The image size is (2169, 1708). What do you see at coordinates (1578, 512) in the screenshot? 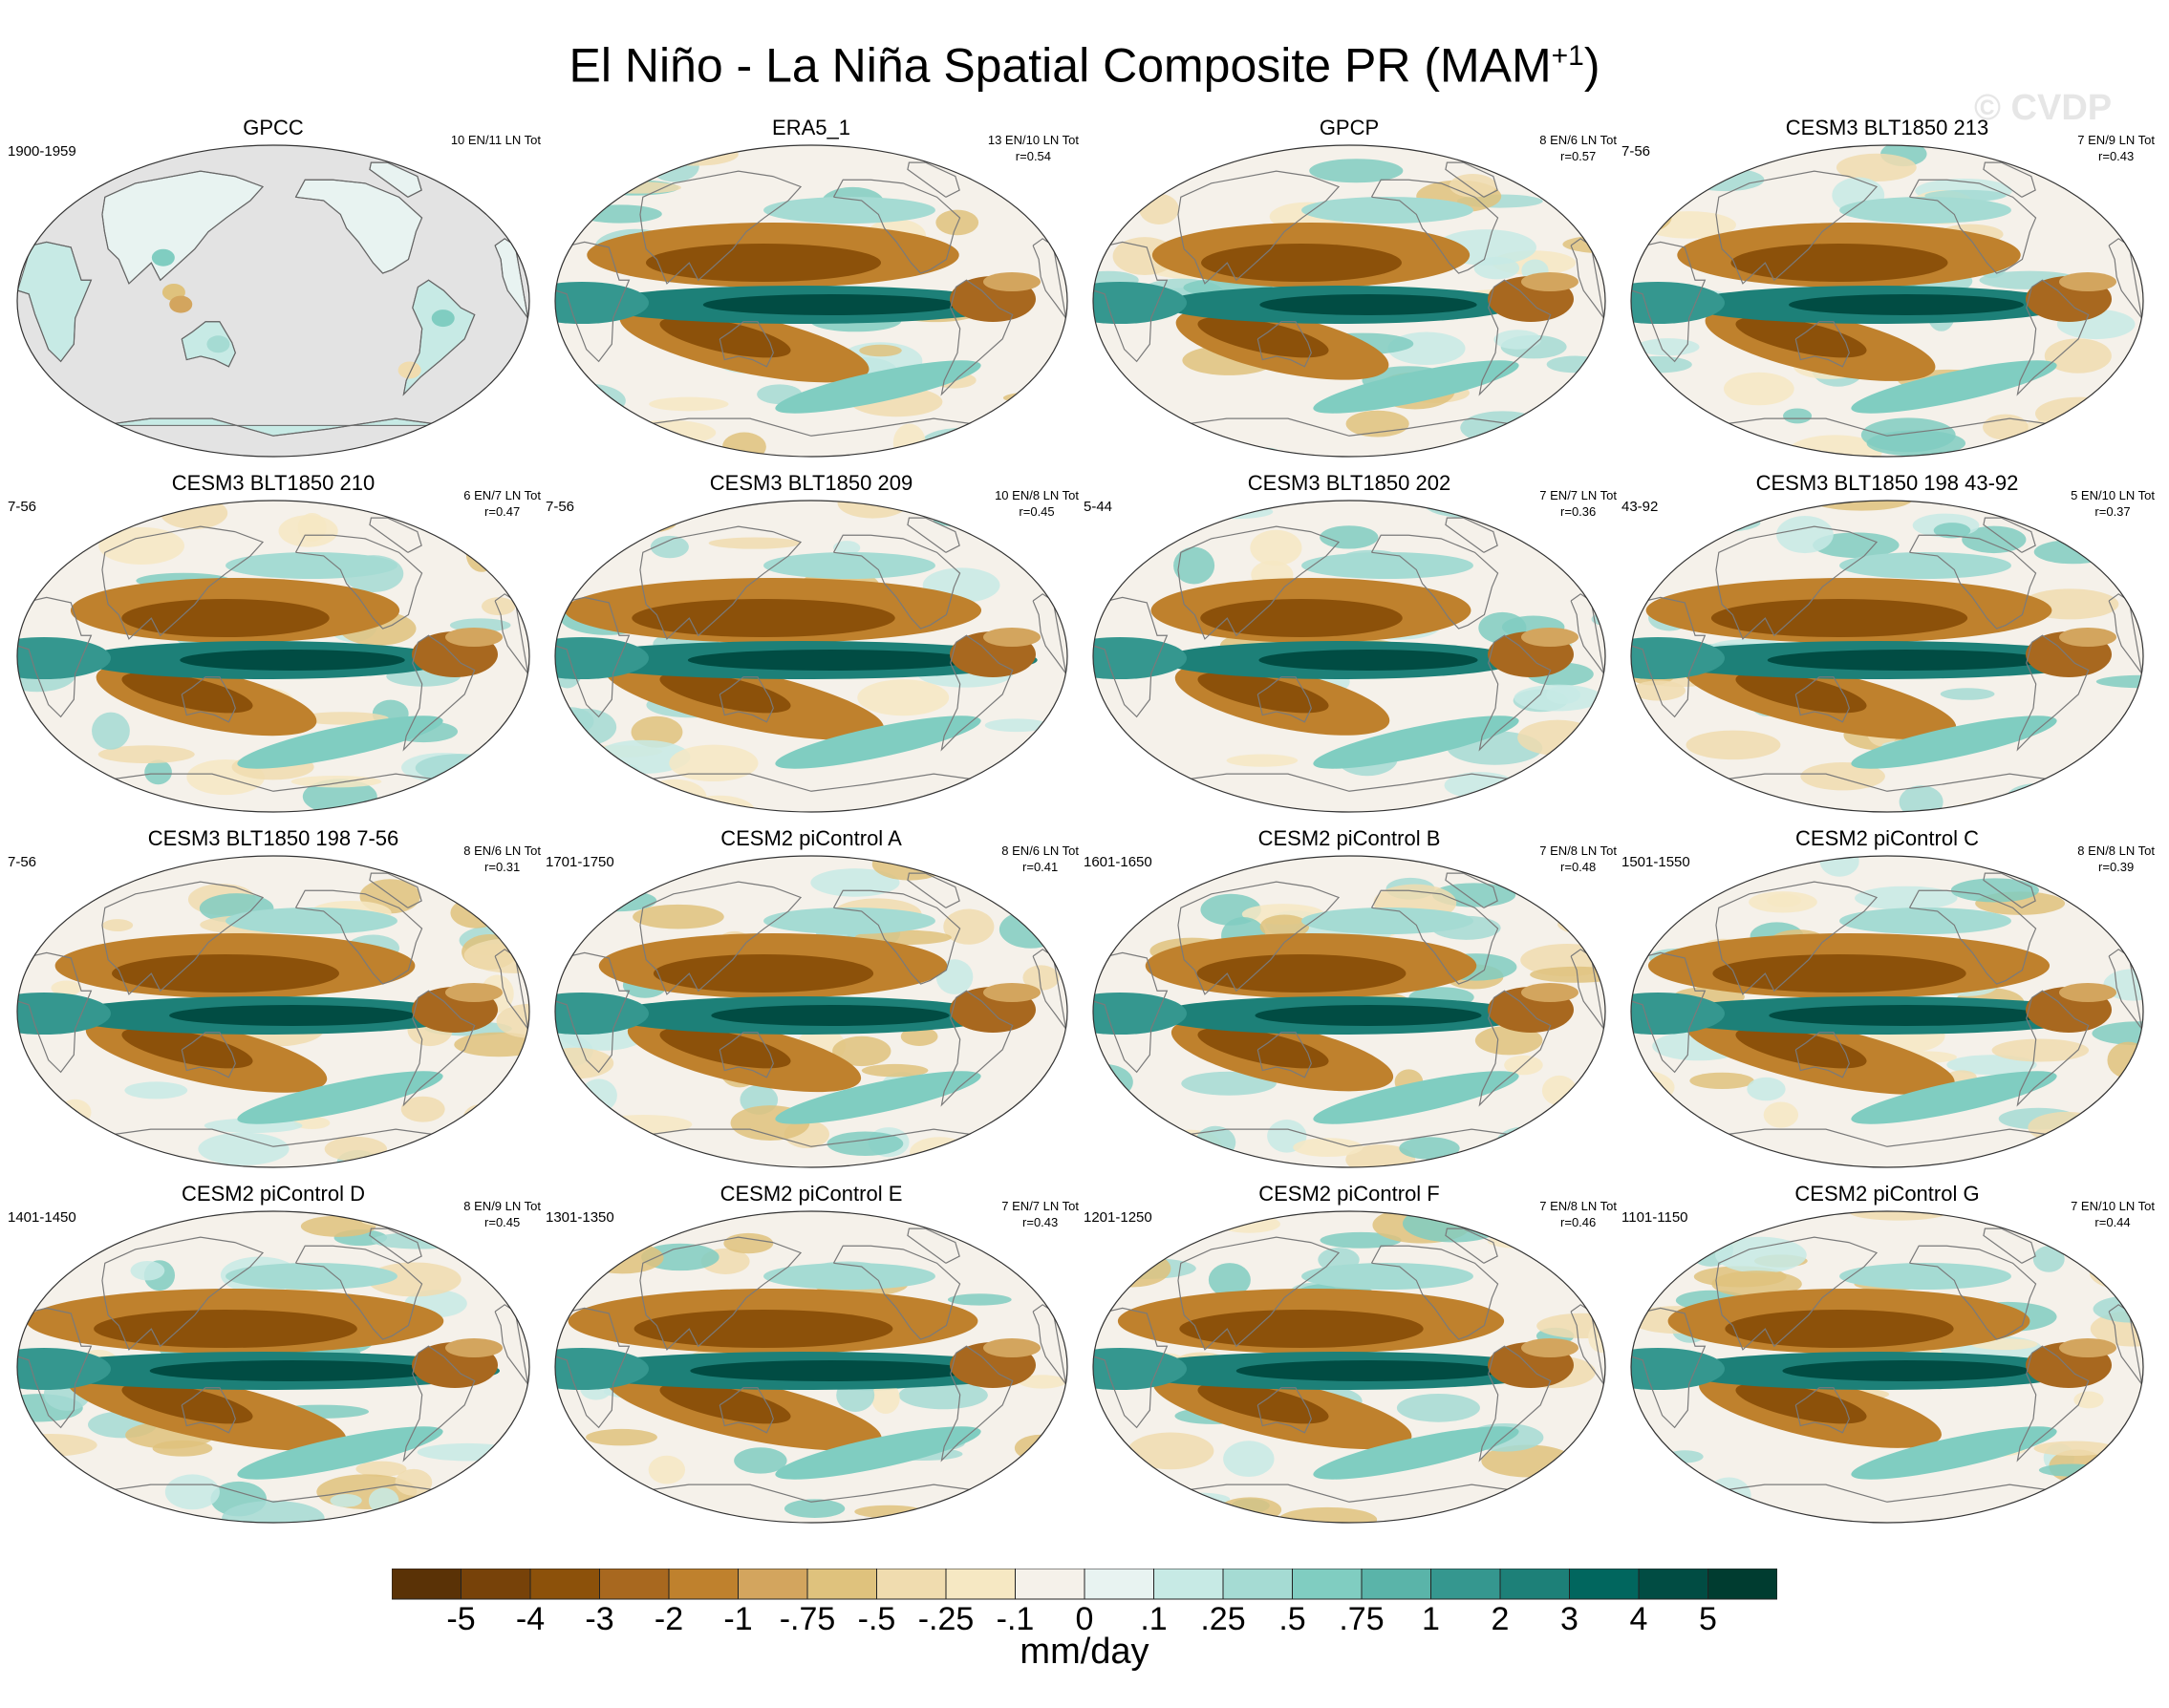
I see `pattern-correlation: r=0.36` at bounding box center [1578, 512].